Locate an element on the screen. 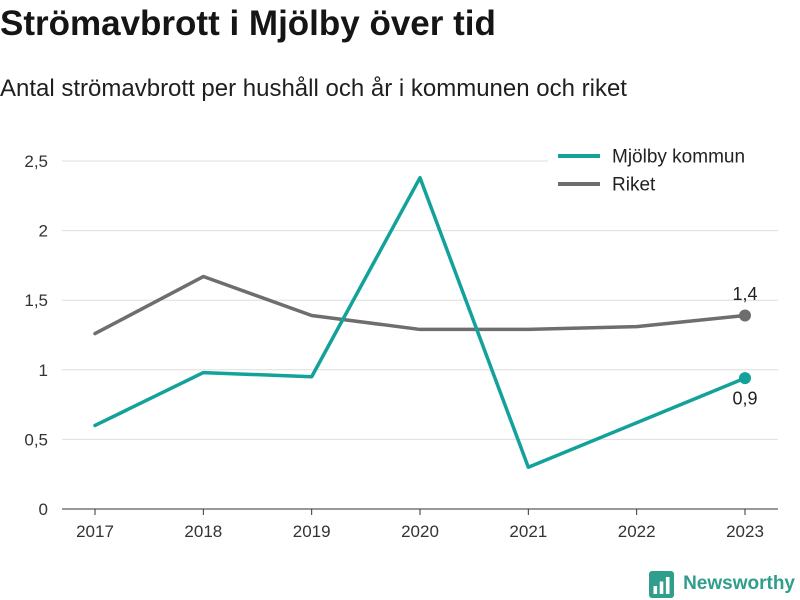 The image size is (800, 600). end-value-label: 1,4 is located at coordinates (744, 294).